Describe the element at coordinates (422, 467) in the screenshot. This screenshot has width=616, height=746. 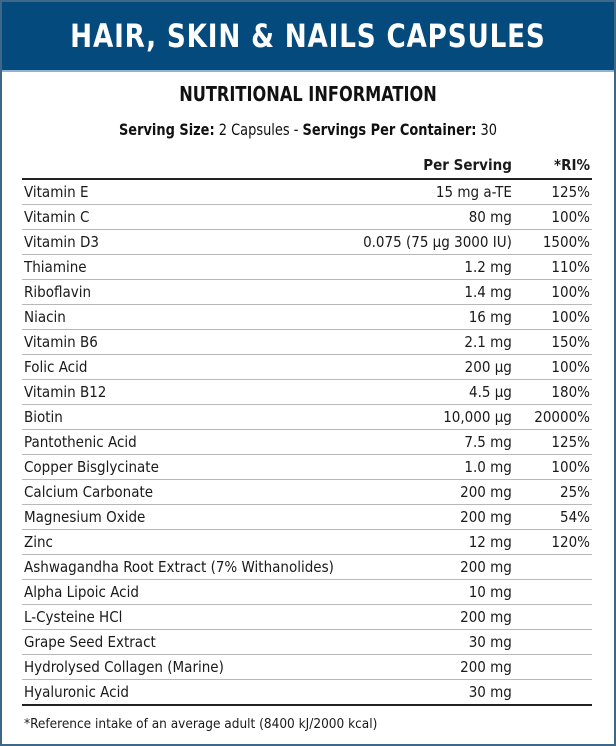
I see `per-serving-amount: 1.0 mg` at that location.